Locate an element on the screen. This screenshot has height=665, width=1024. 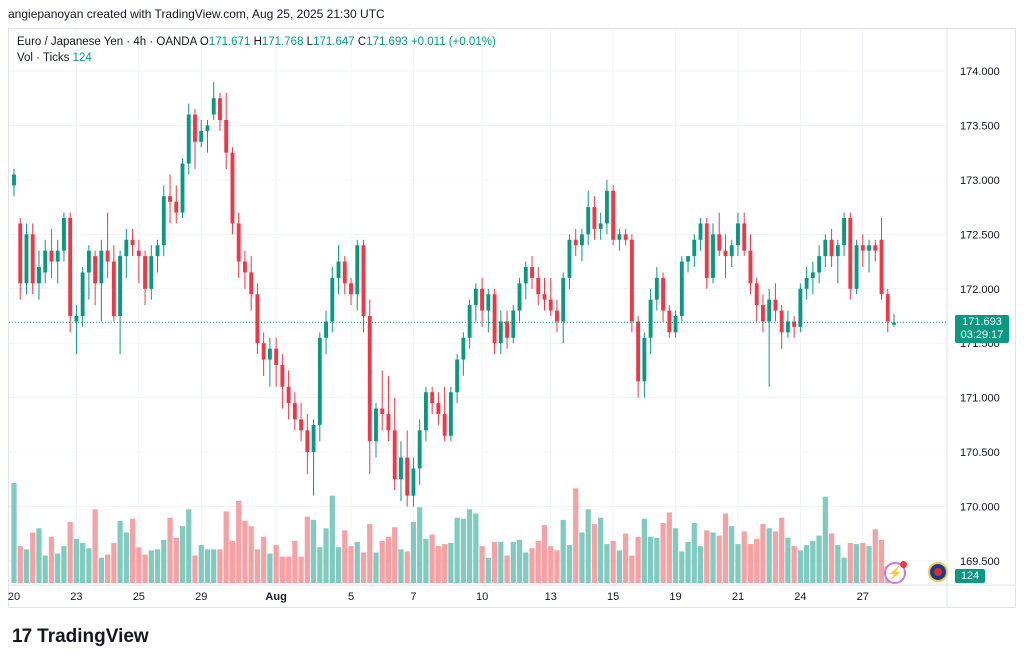
volume-indicator-label: Vol · Ticks is located at coordinates (43, 58).